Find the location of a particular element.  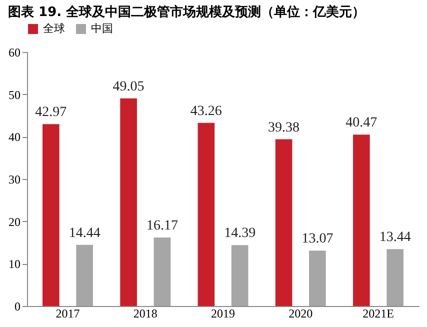

data-label: 13.07 is located at coordinates (318, 239).